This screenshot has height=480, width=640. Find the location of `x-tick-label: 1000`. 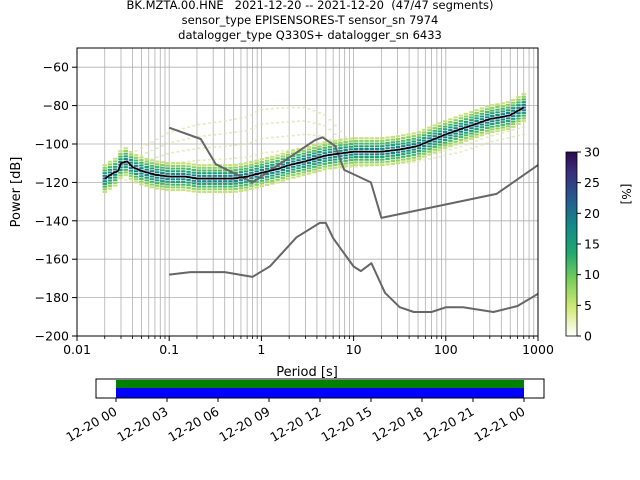

x-tick-label: 1000 is located at coordinates (538, 349).